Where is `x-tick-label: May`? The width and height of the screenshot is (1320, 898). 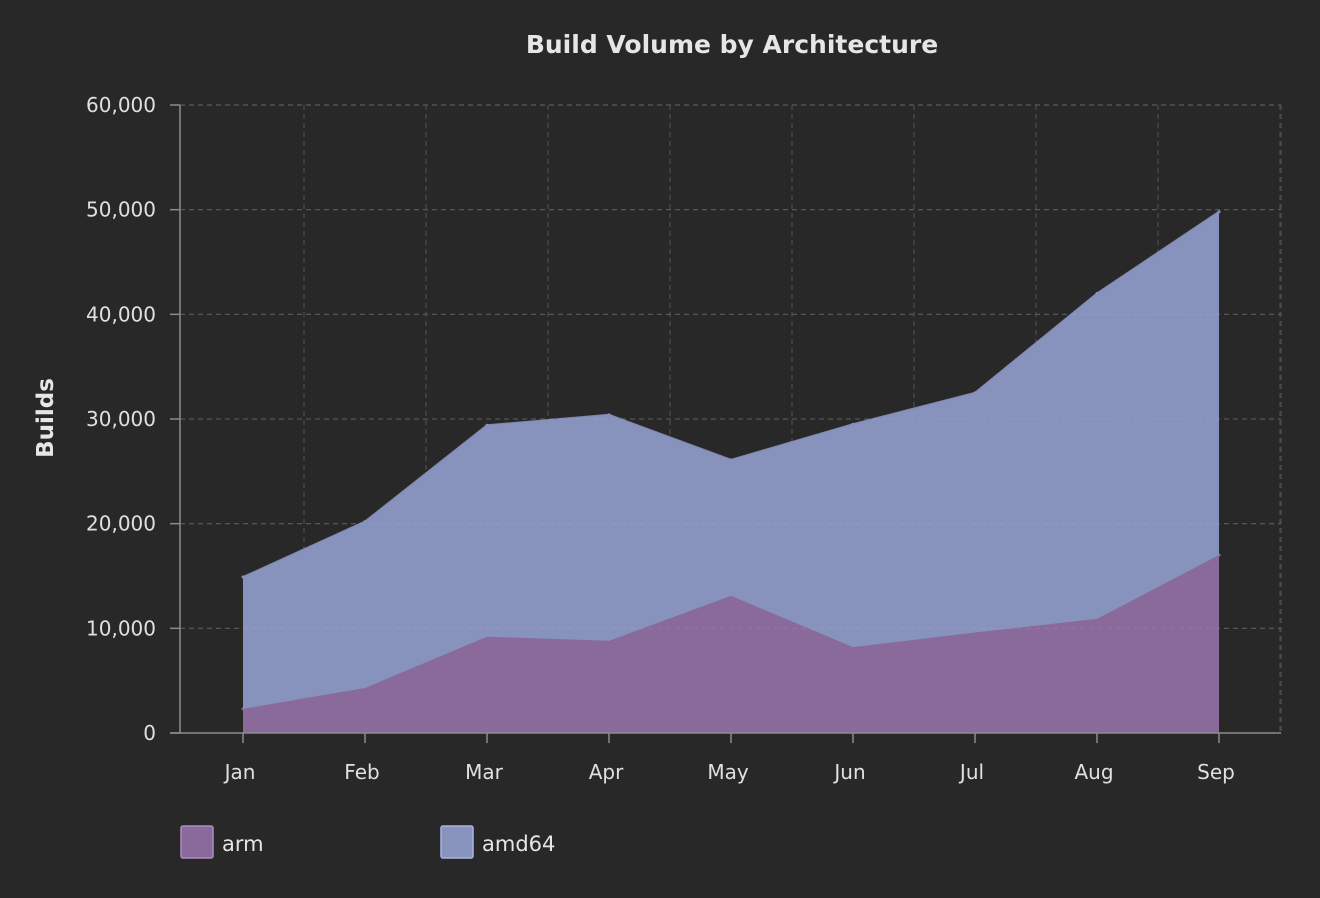
x-tick-label: May is located at coordinates (728, 772).